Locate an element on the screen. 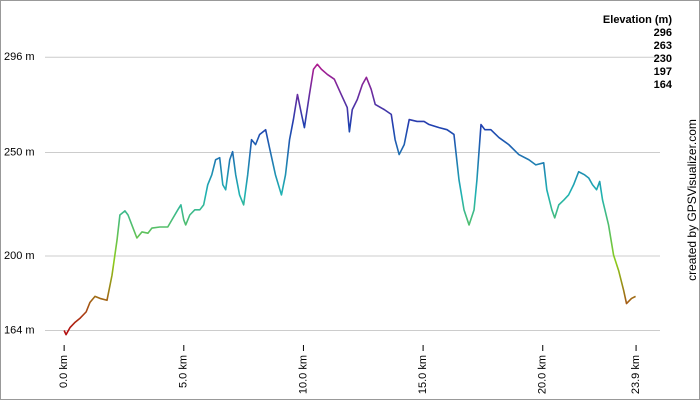  x-tick-label: 5.0 km is located at coordinates (184, 371).